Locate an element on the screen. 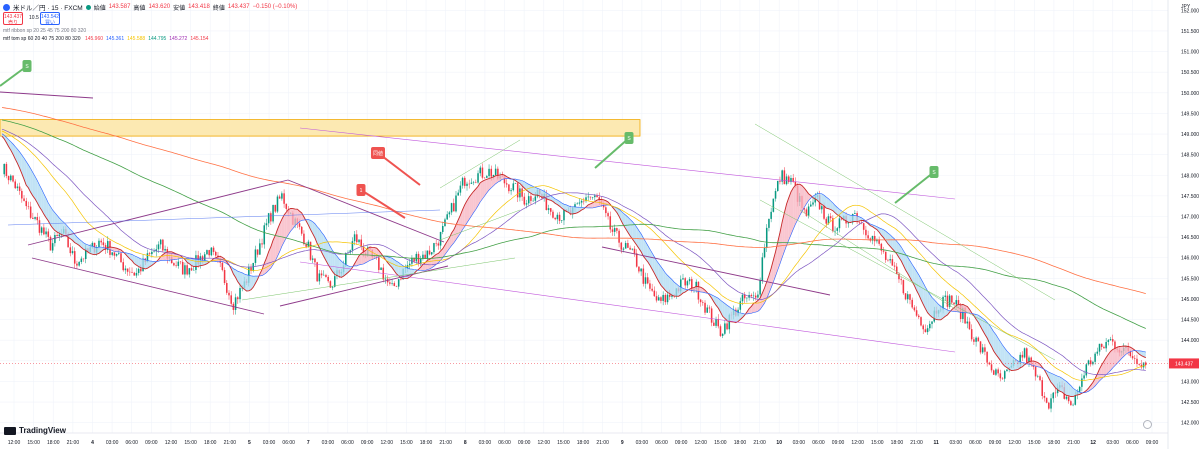 The height and width of the screenshot is (454, 1200). y-tick-label-6: 145.000 is located at coordinates (1190, 300).